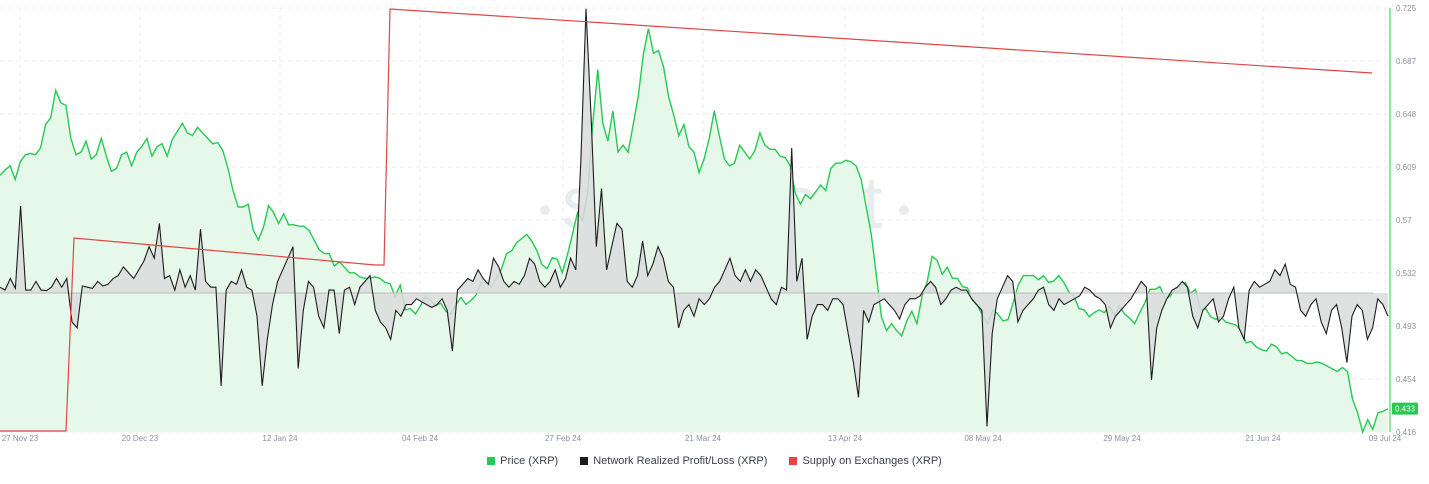  What do you see at coordinates (1404, 220) in the screenshot?
I see `y-tick-label: 0.57` at bounding box center [1404, 220].